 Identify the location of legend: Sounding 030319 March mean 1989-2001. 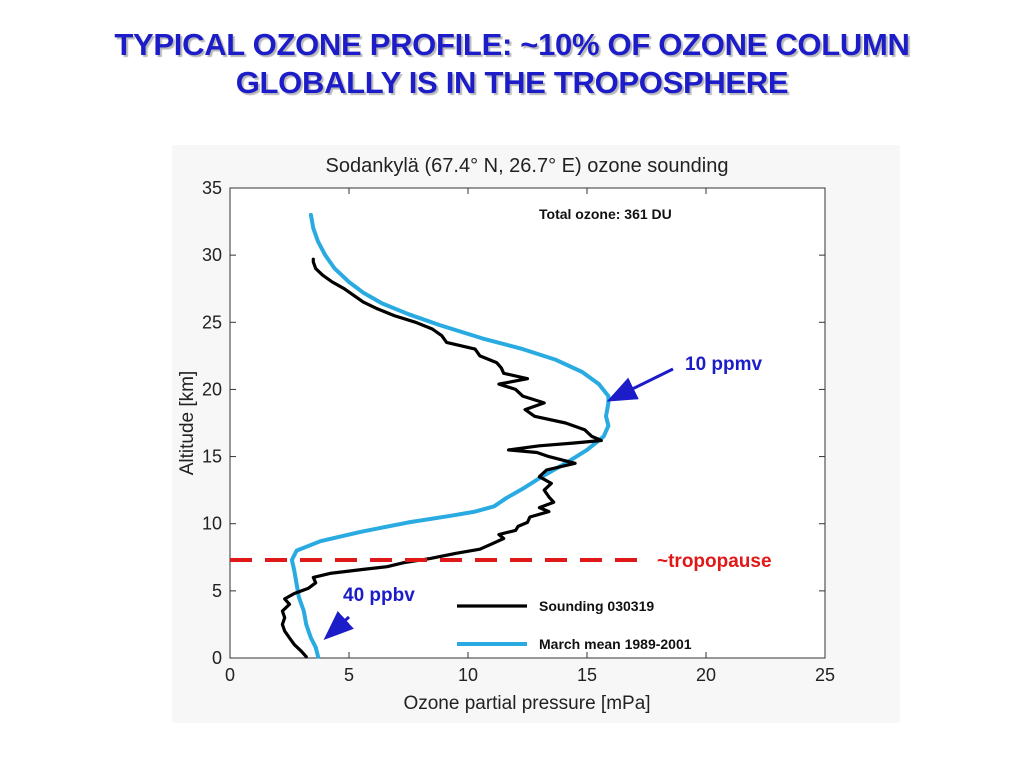
(574, 625).